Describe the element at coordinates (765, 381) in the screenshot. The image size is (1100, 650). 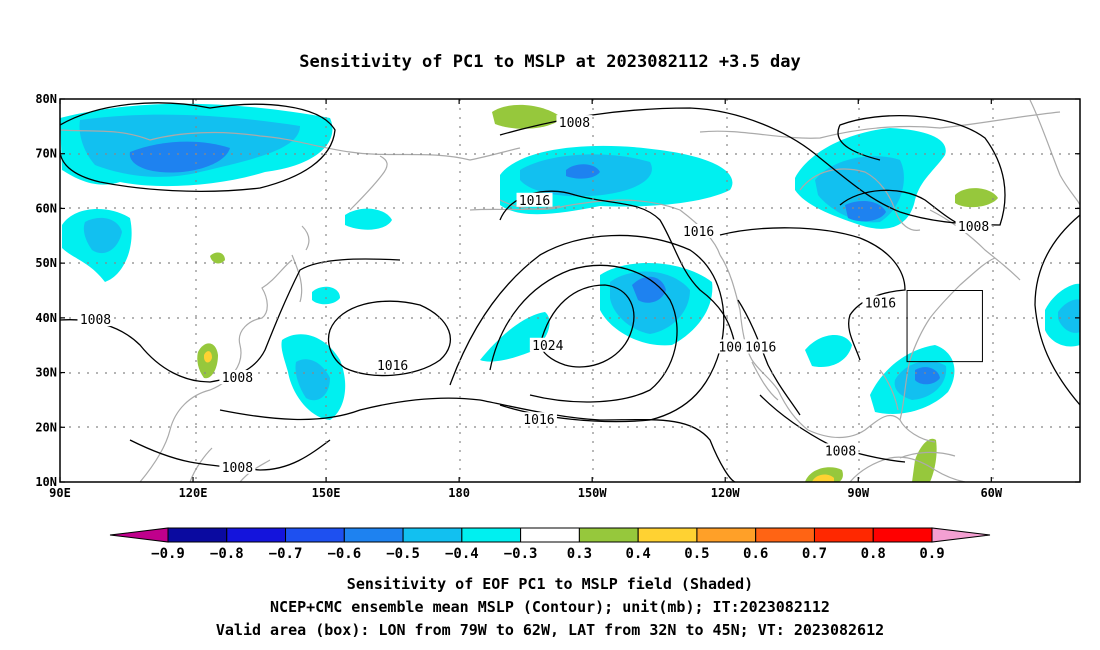
I see `coast-baja` at that location.